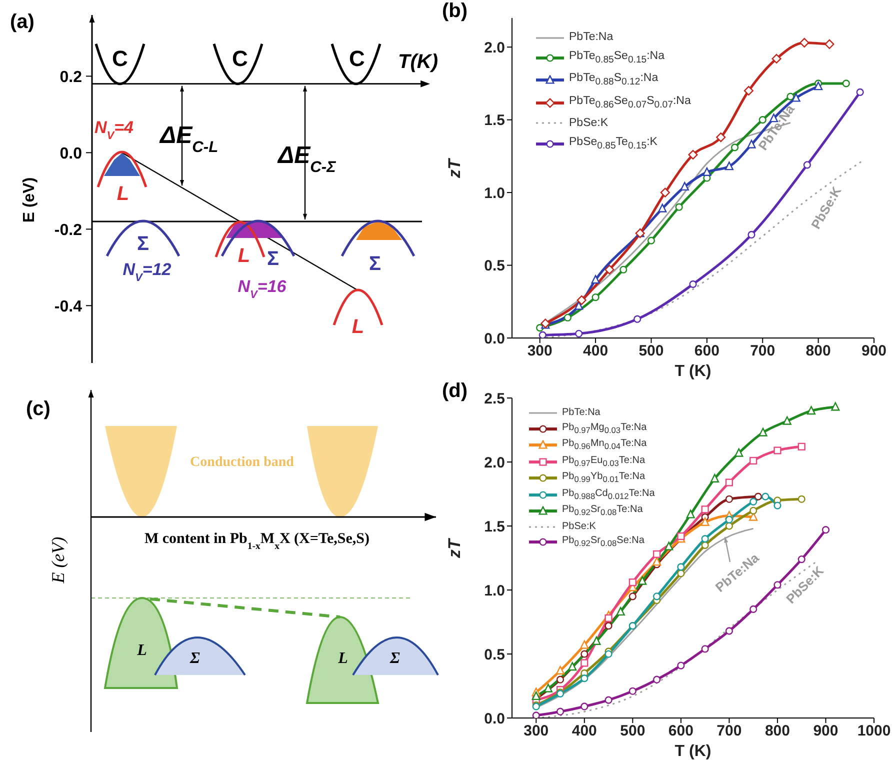  Describe the element at coordinates (147, 272) in the screenshot. I see `annotation: N$_{V}$=12` at that location.